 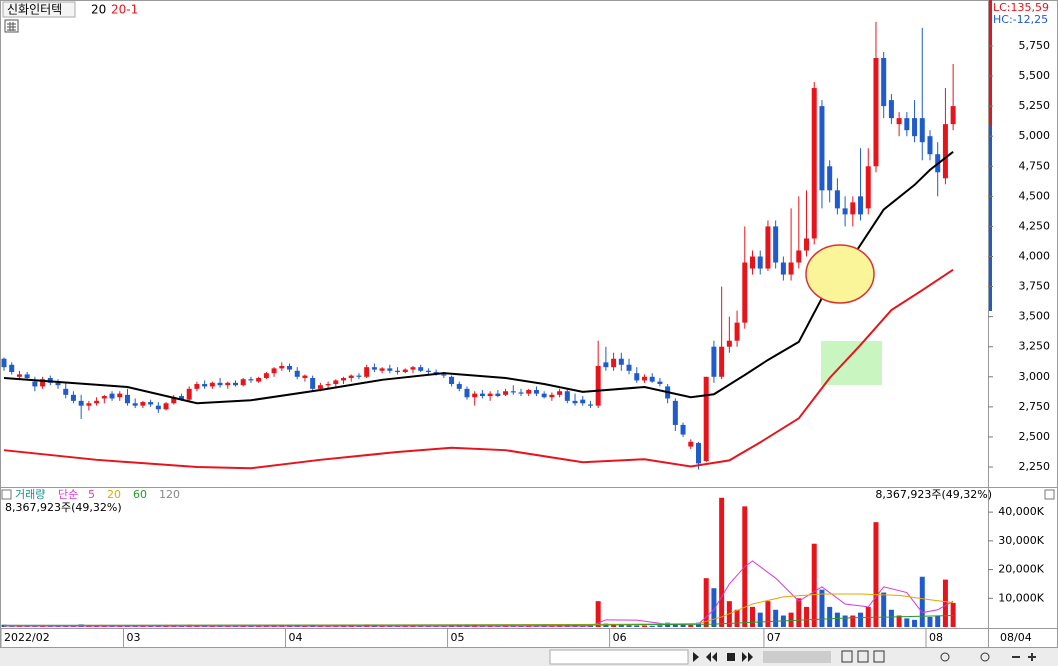 I want to click on volume-toggle, so click(x=6, y=494).